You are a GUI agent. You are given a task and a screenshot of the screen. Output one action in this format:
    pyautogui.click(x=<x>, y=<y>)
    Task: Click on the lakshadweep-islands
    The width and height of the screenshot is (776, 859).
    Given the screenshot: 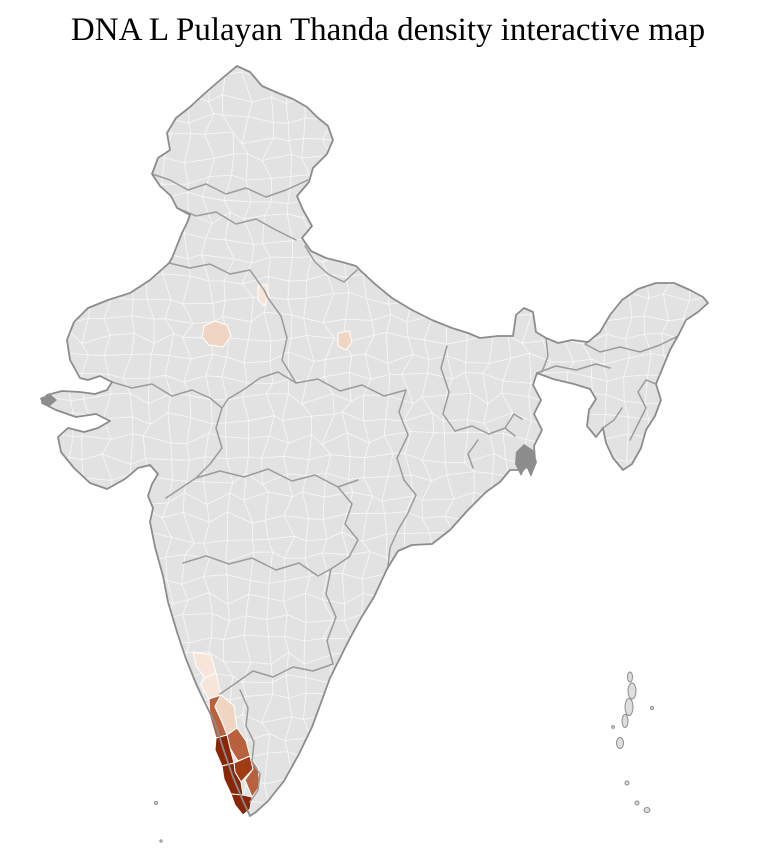 What is the action you would take?
    pyautogui.click(x=158, y=822)
    